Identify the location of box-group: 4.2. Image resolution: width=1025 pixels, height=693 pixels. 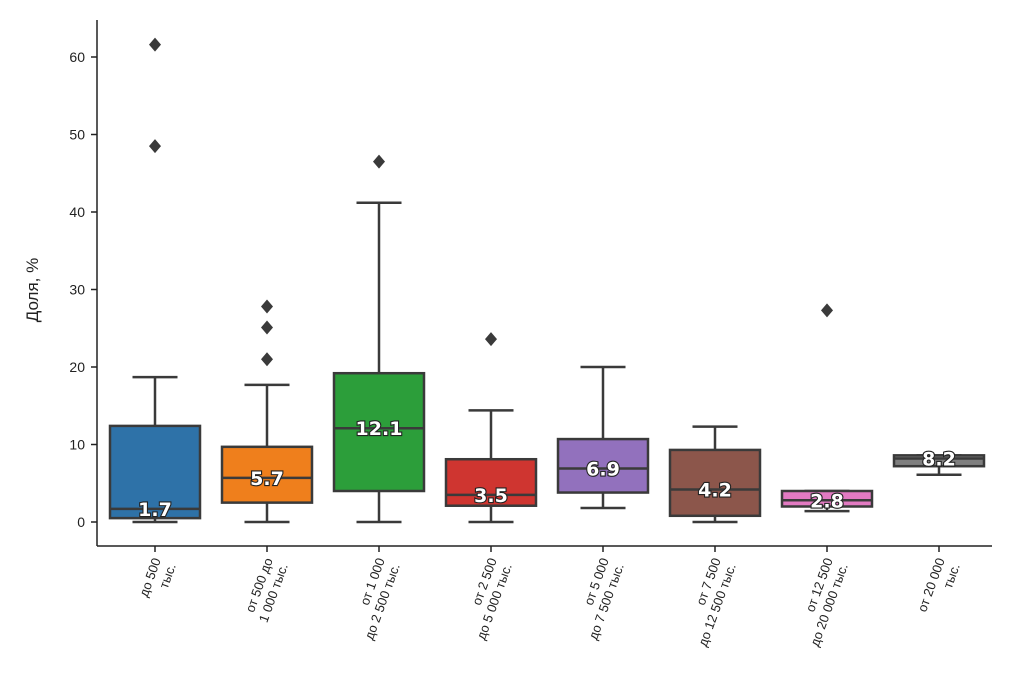
(715, 474).